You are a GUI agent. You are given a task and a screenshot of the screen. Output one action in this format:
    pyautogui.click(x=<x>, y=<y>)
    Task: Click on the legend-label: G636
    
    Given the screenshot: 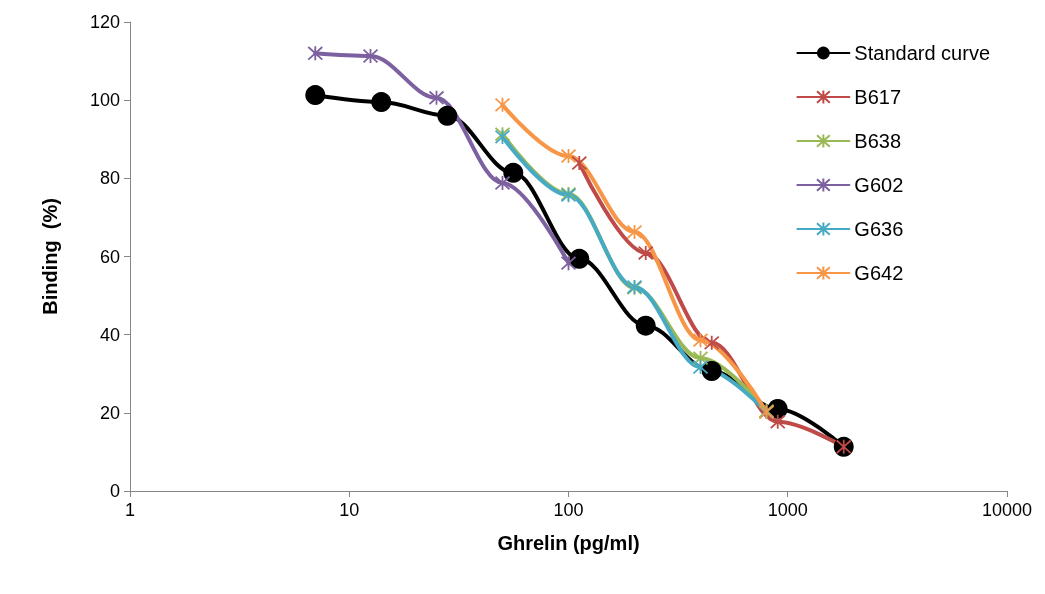 What is the action you would take?
    pyautogui.click(x=879, y=229)
    